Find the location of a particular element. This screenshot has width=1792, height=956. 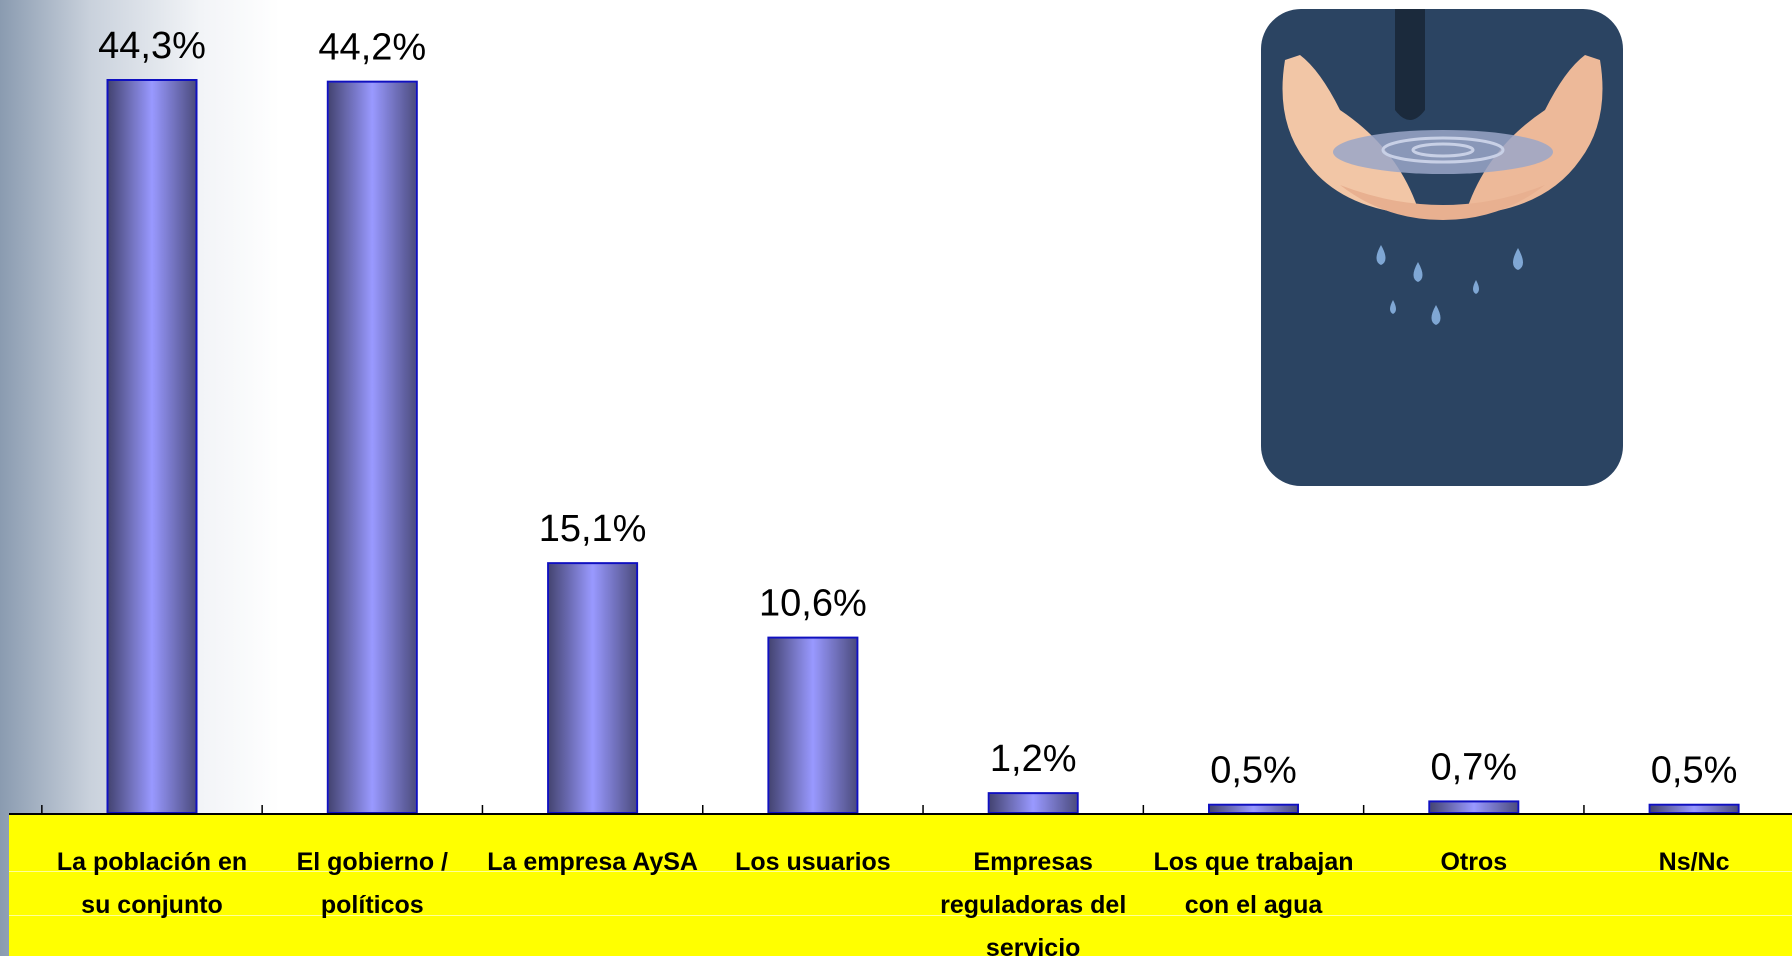

value-label: 44,2% is located at coordinates (372, 48).